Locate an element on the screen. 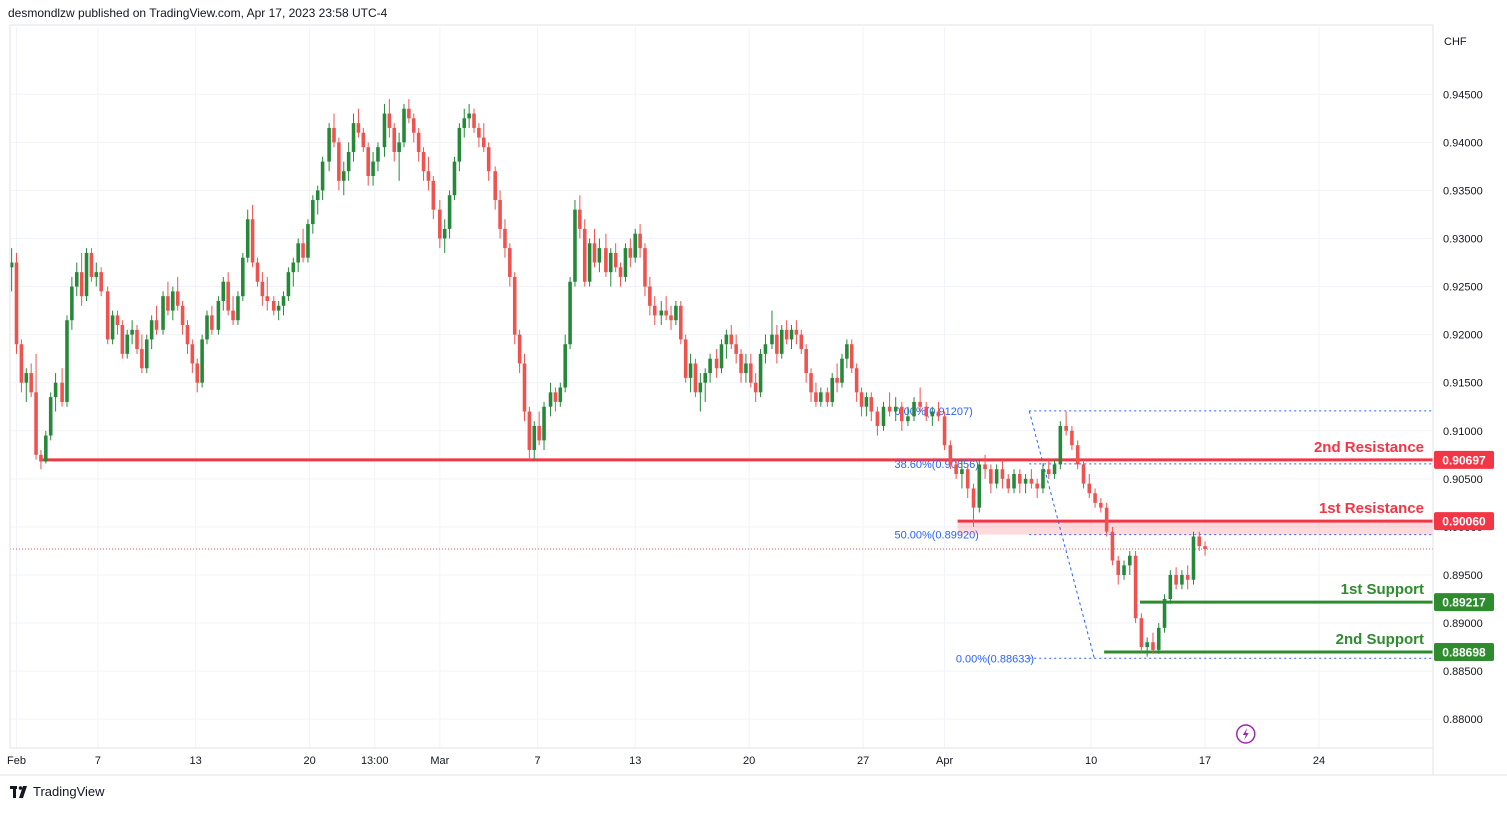 The width and height of the screenshot is (1507, 815). x-tick-label: 20 is located at coordinates (749, 761).